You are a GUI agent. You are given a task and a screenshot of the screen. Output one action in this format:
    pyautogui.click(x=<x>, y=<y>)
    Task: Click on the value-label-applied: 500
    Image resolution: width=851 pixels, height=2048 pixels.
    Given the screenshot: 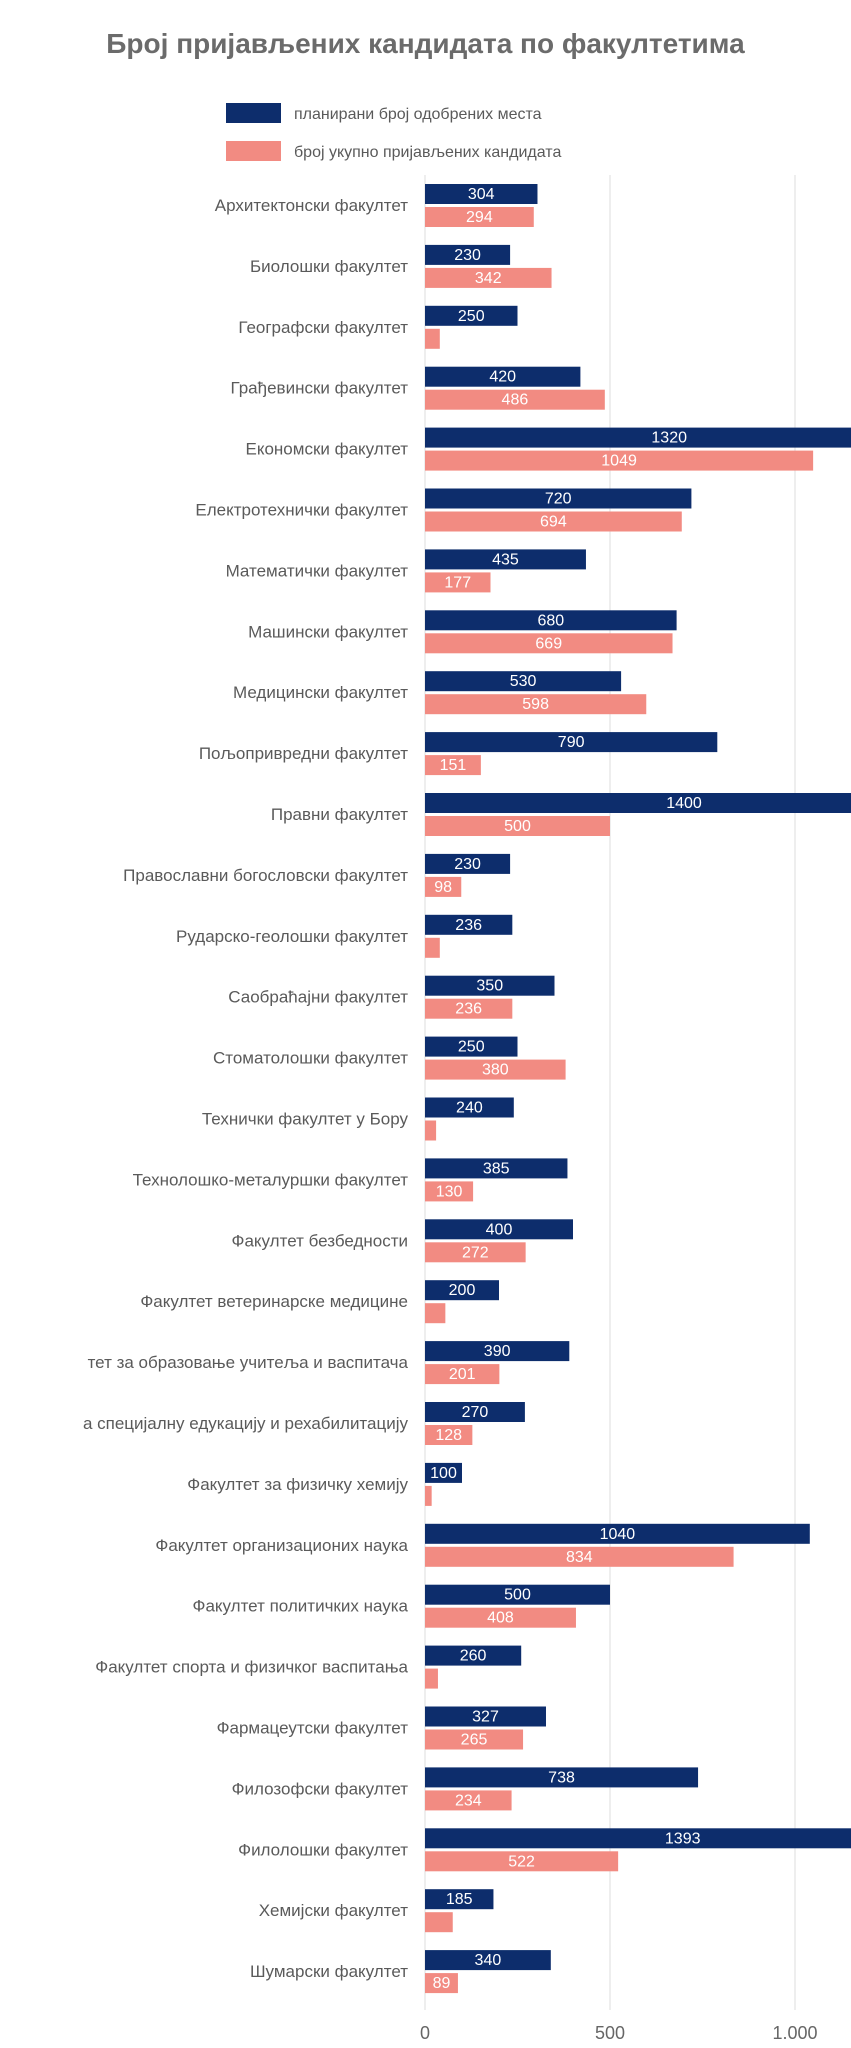 What is the action you would take?
    pyautogui.click(x=517, y=826)
    